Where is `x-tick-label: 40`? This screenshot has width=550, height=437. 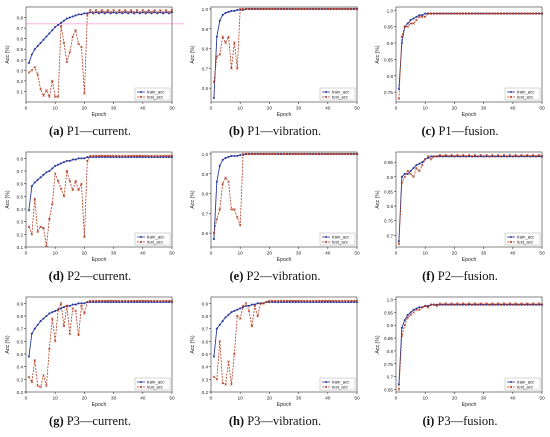 x-tick-label: 40 is located at coordinates (328, 399).